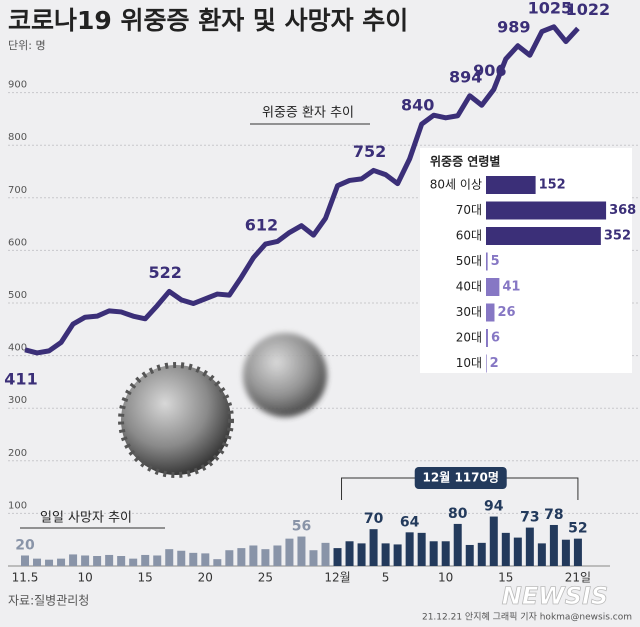 This screenshot has width=640, height=627. Describe the element at coordinates (308, 113) in the screenshot. I see `series-label: 위중증 환자 추이` at that location.